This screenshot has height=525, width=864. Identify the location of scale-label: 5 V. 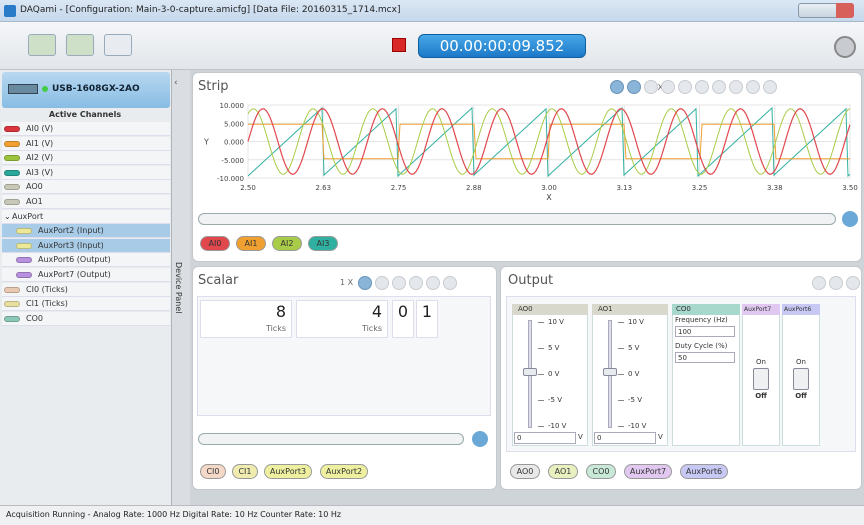
(634, 348).